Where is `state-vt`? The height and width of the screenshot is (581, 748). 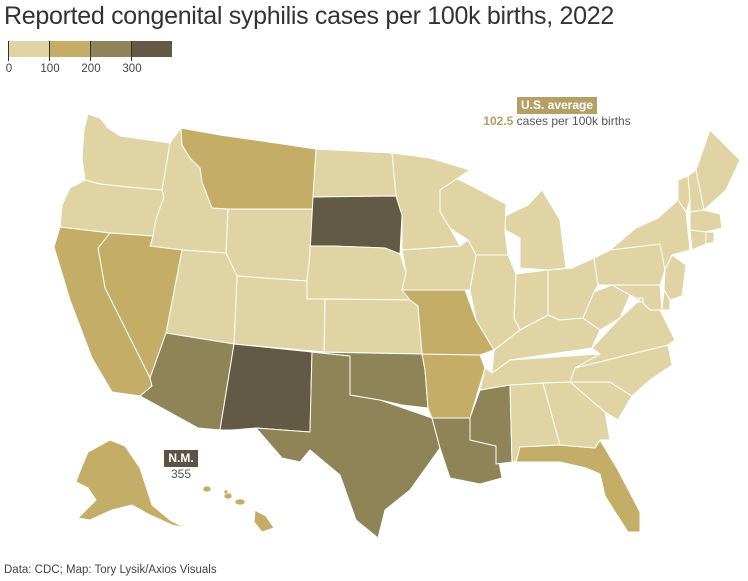 state-vt is located at coordinates (684, 194).